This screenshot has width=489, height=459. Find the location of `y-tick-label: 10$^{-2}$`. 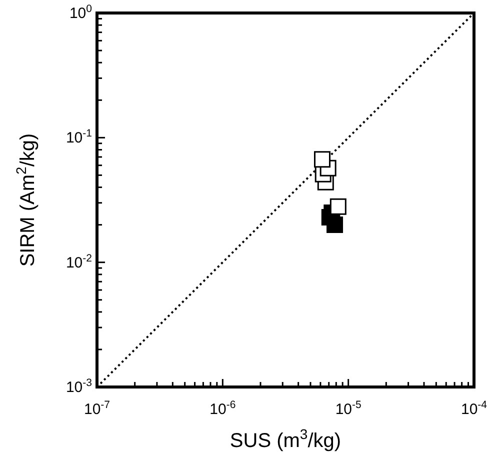

y-tick-label: 10$^{-2}$ is located at coordinates (79, 262).